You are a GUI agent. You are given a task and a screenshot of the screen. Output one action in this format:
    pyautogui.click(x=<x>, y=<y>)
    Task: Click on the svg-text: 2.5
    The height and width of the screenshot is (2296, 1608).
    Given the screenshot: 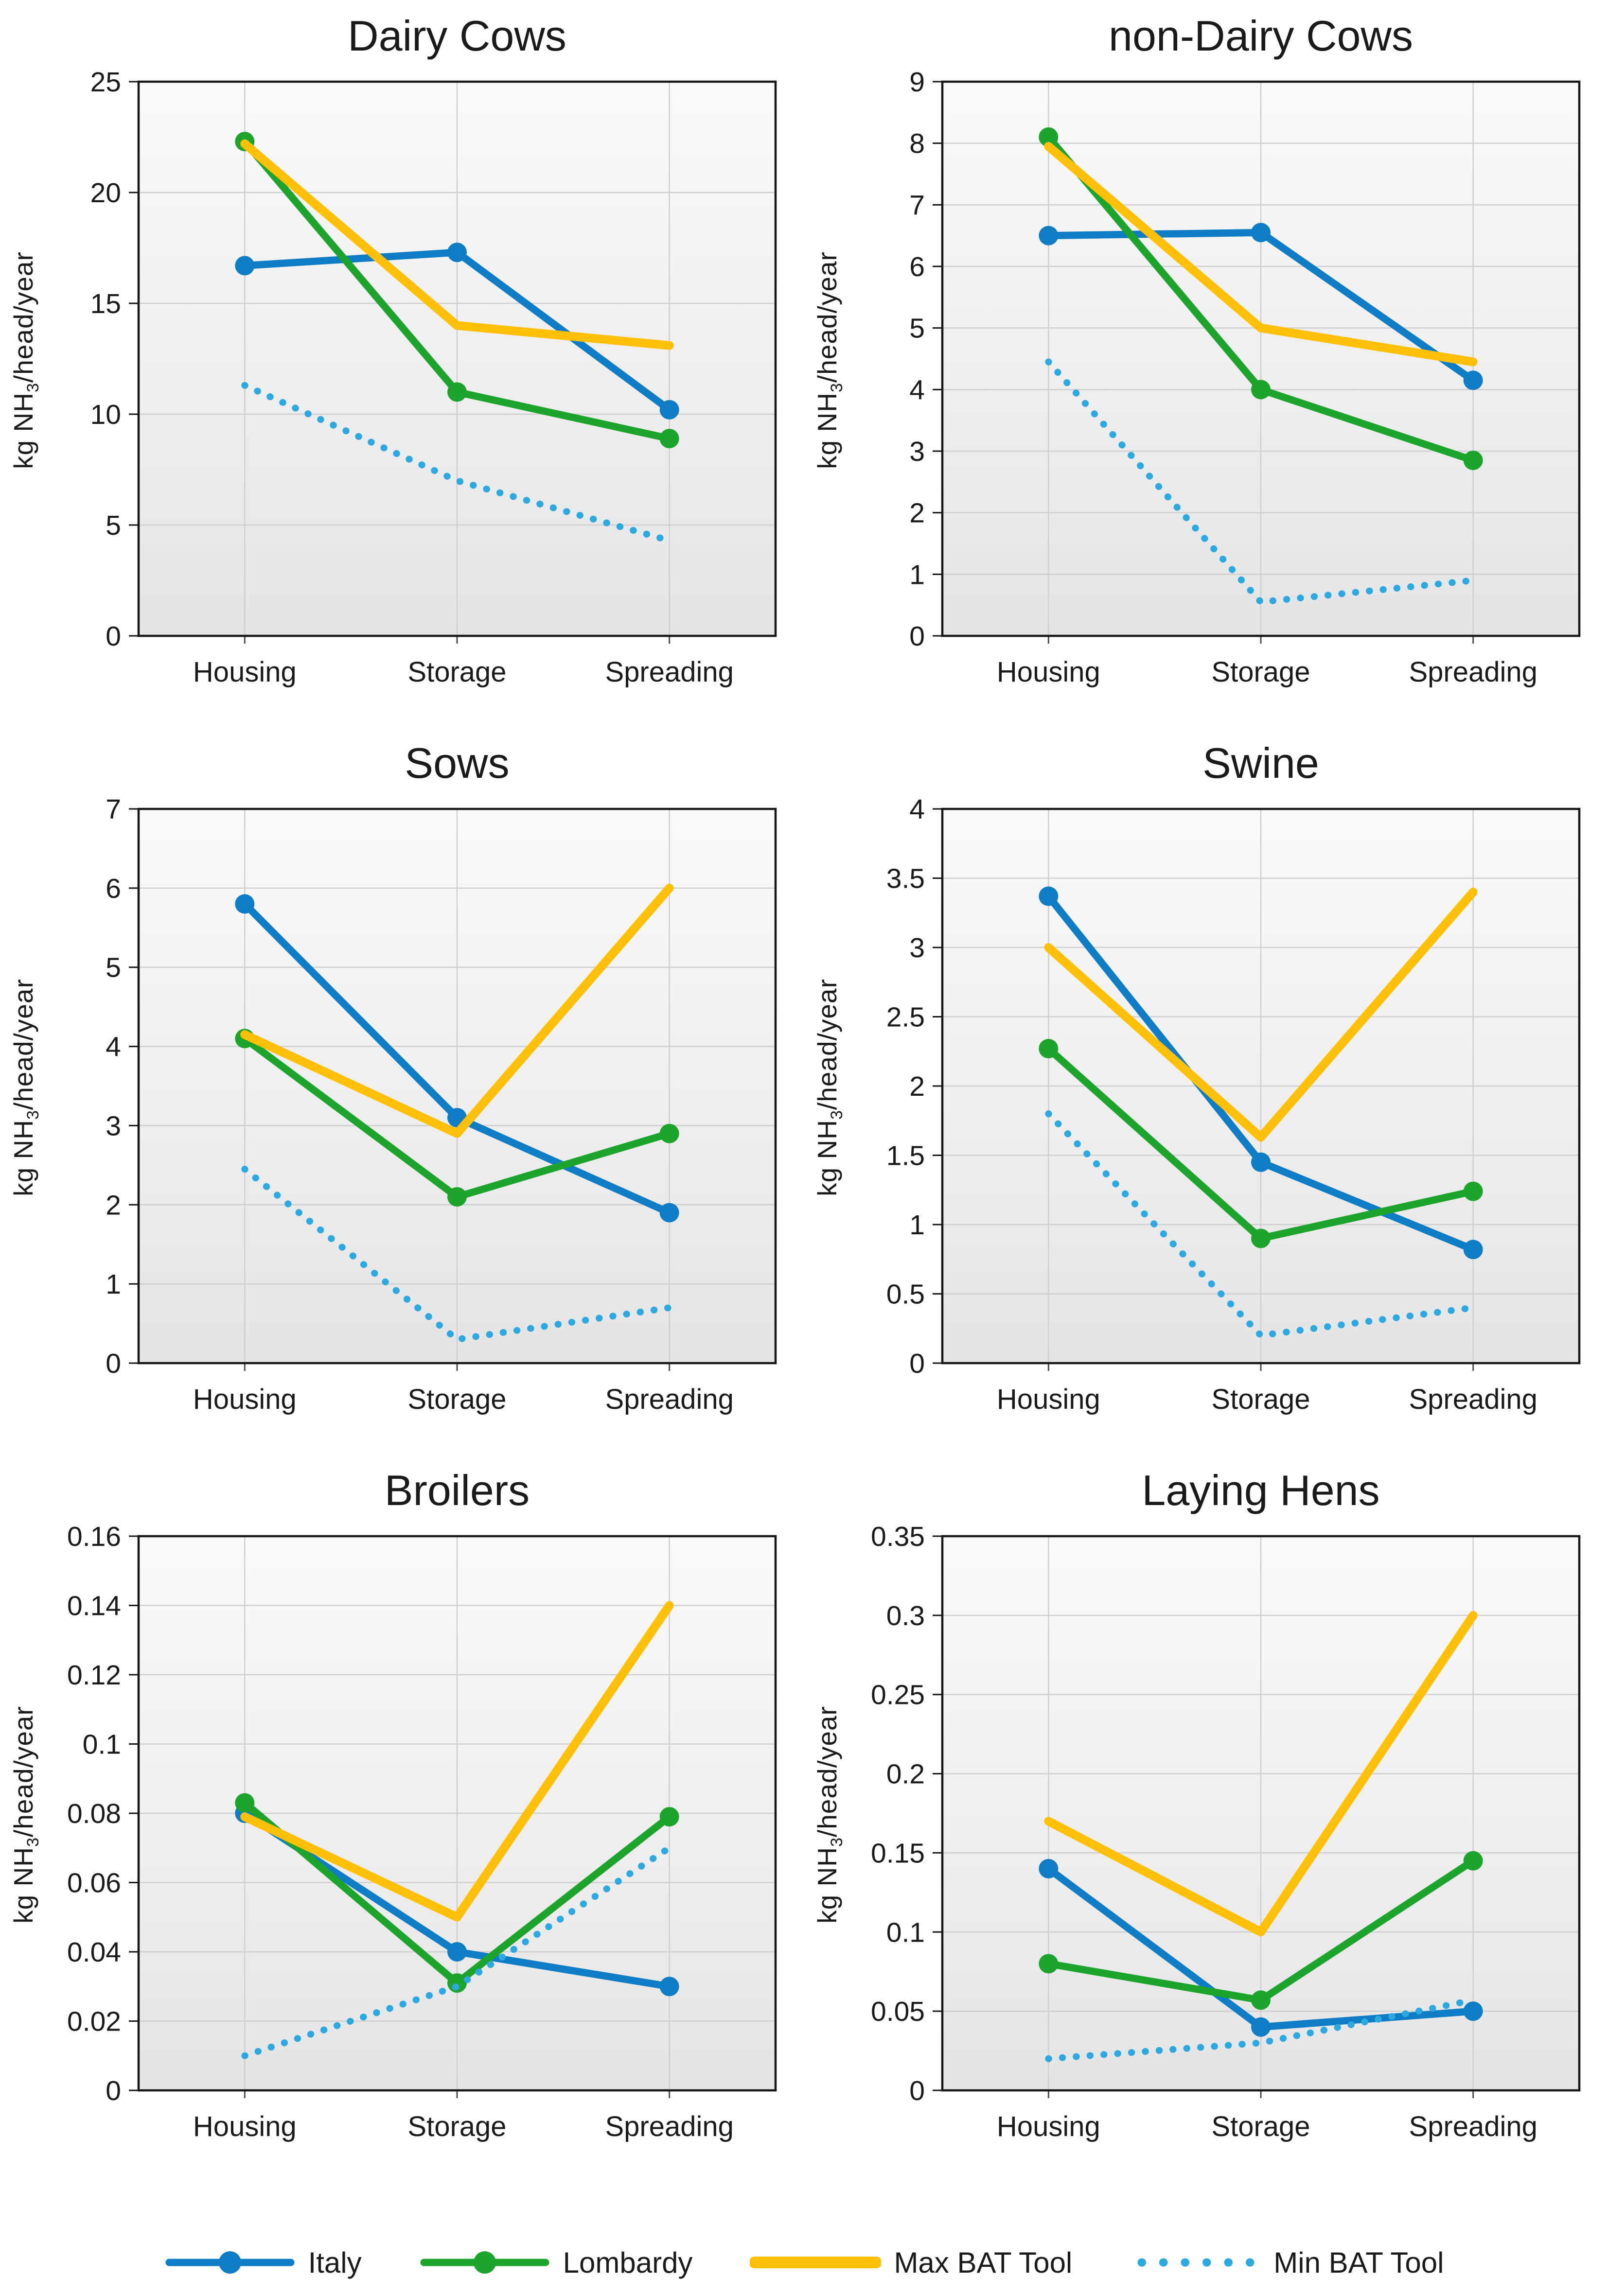 What is the action you would take?
    pyautogui.click(x=905, y=1017)
    